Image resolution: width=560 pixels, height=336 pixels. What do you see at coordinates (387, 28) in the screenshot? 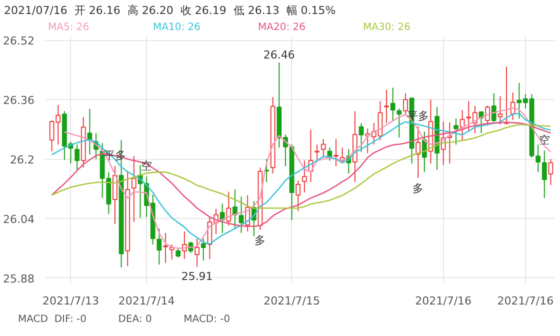
I see `text: MA30: 26` at bounding box center [387, 28].